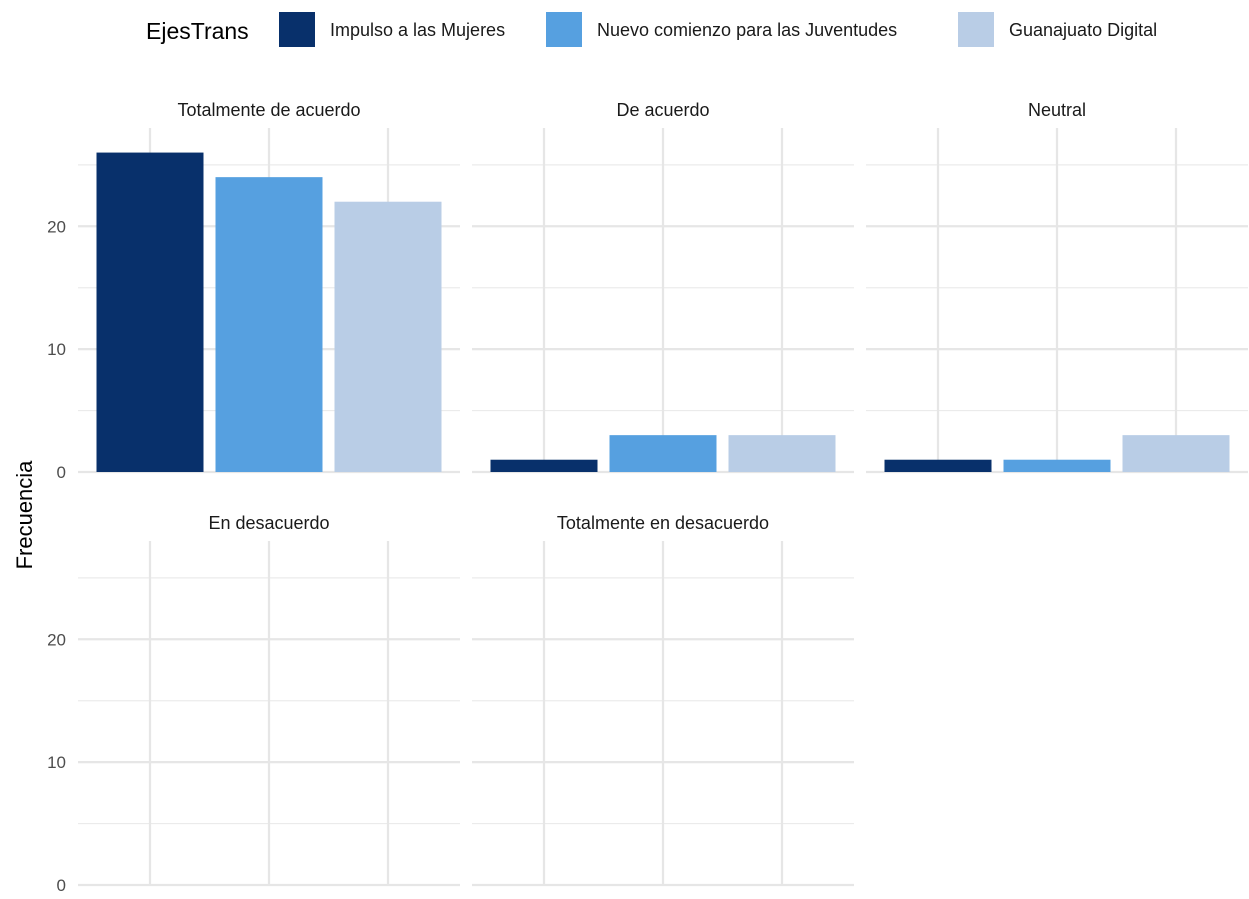 This screenshot has height=899, width=1249. I want to click on facet-title: De acuerdo, so click(662, 110).